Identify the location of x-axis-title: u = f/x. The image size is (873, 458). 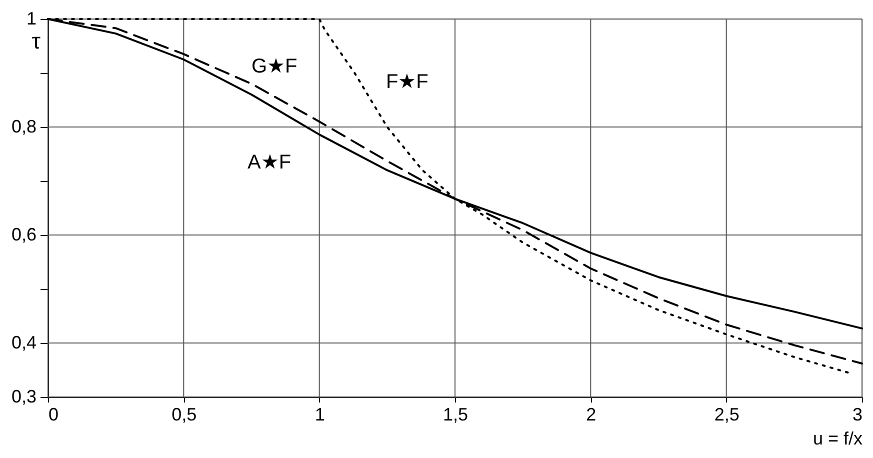
(837, 438).